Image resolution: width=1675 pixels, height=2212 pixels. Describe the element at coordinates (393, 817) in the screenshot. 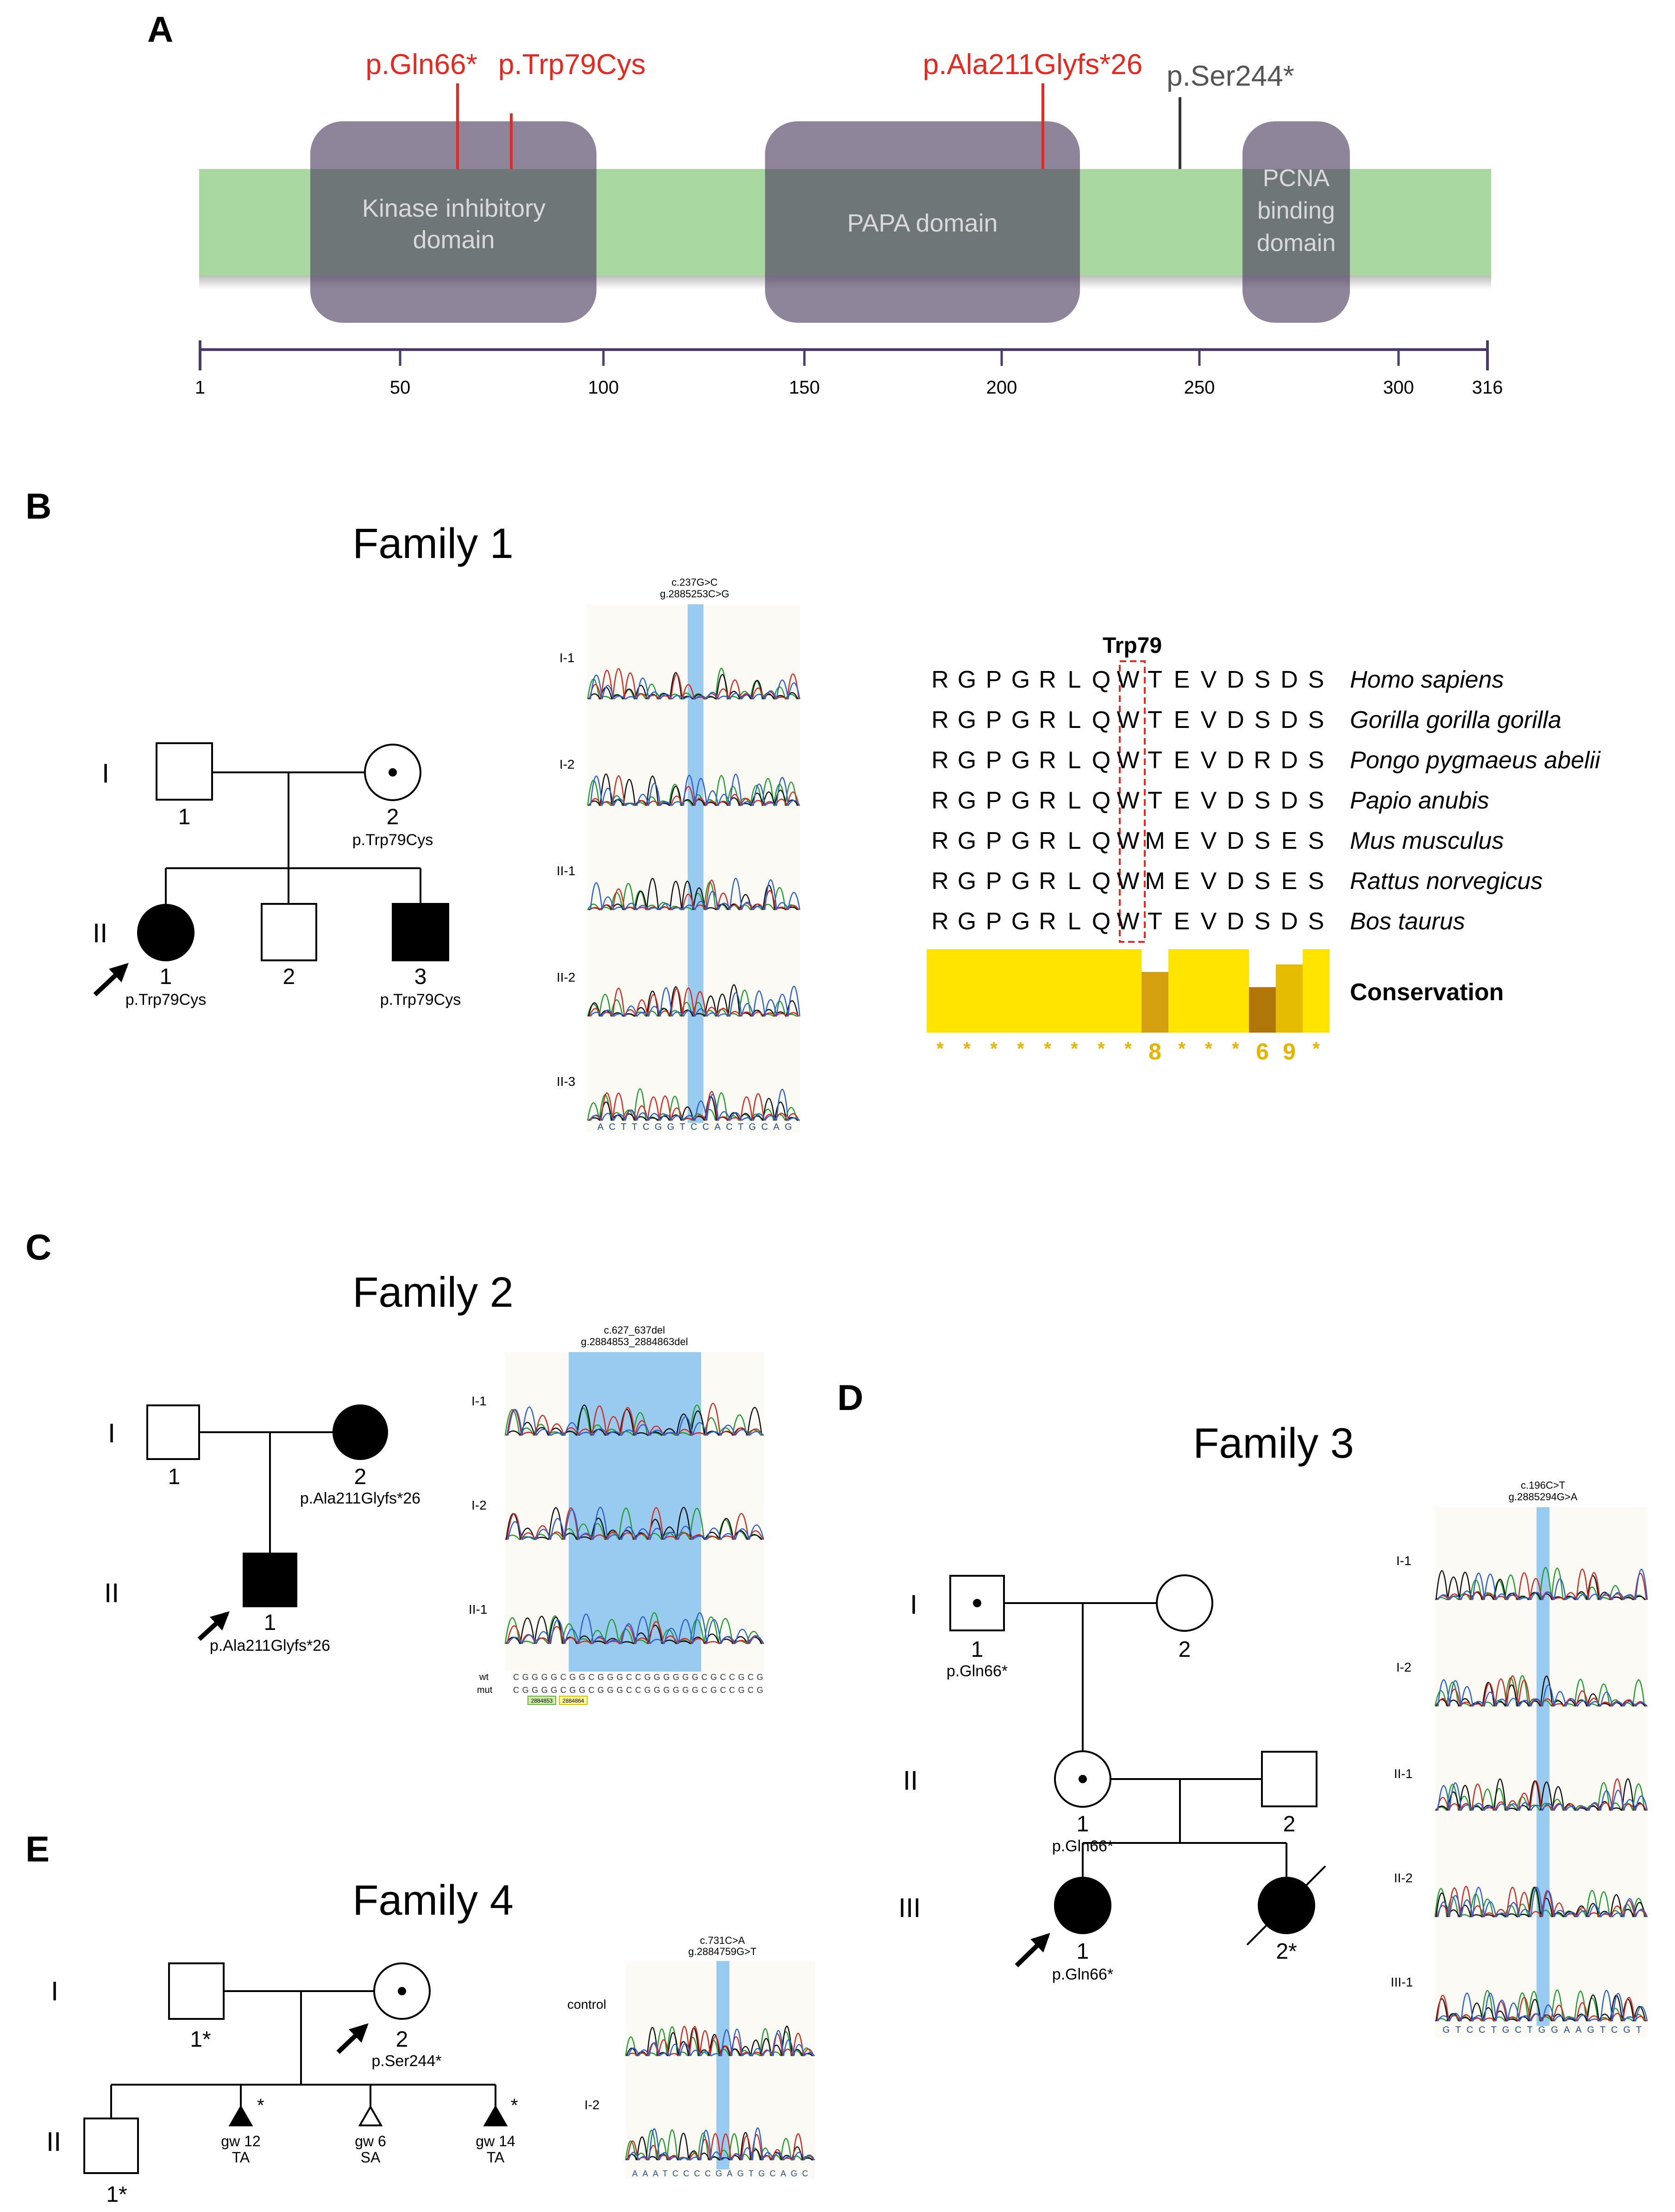

I see `ind-I2-f1: 2` at that location.